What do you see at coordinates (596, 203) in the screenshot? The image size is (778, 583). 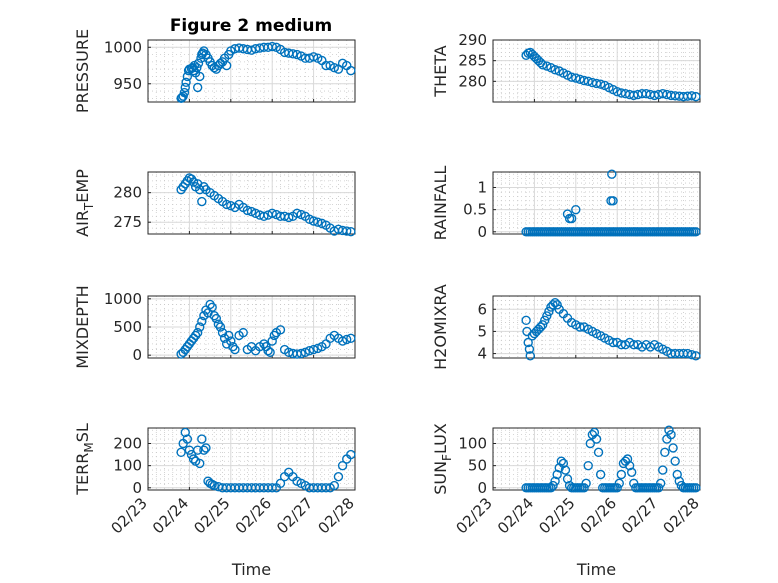 I see `plot-area` at bounding box center [596, 203].